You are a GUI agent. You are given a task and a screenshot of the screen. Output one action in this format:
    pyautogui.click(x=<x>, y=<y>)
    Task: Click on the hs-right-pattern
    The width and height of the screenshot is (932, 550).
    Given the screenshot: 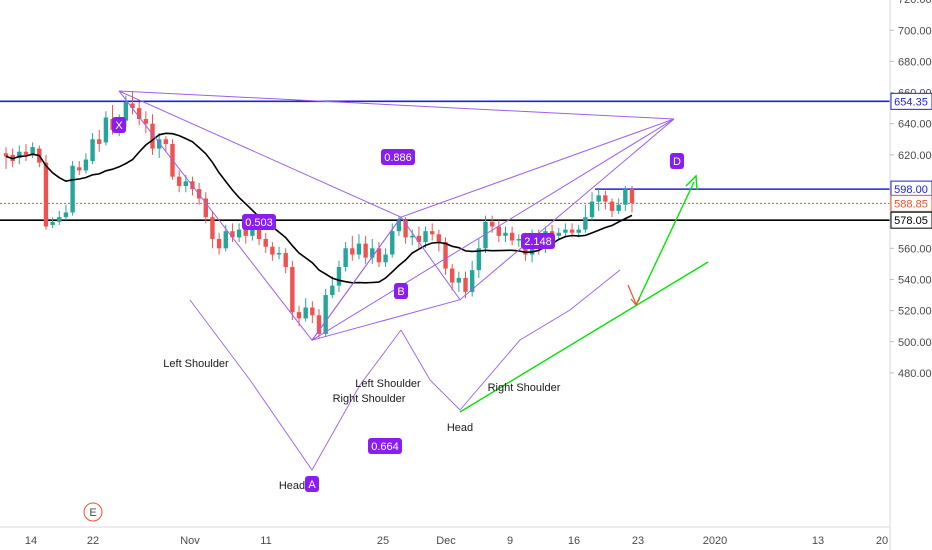 What is the action you would take?
    pyautogui.click(x=510, y=340)
    